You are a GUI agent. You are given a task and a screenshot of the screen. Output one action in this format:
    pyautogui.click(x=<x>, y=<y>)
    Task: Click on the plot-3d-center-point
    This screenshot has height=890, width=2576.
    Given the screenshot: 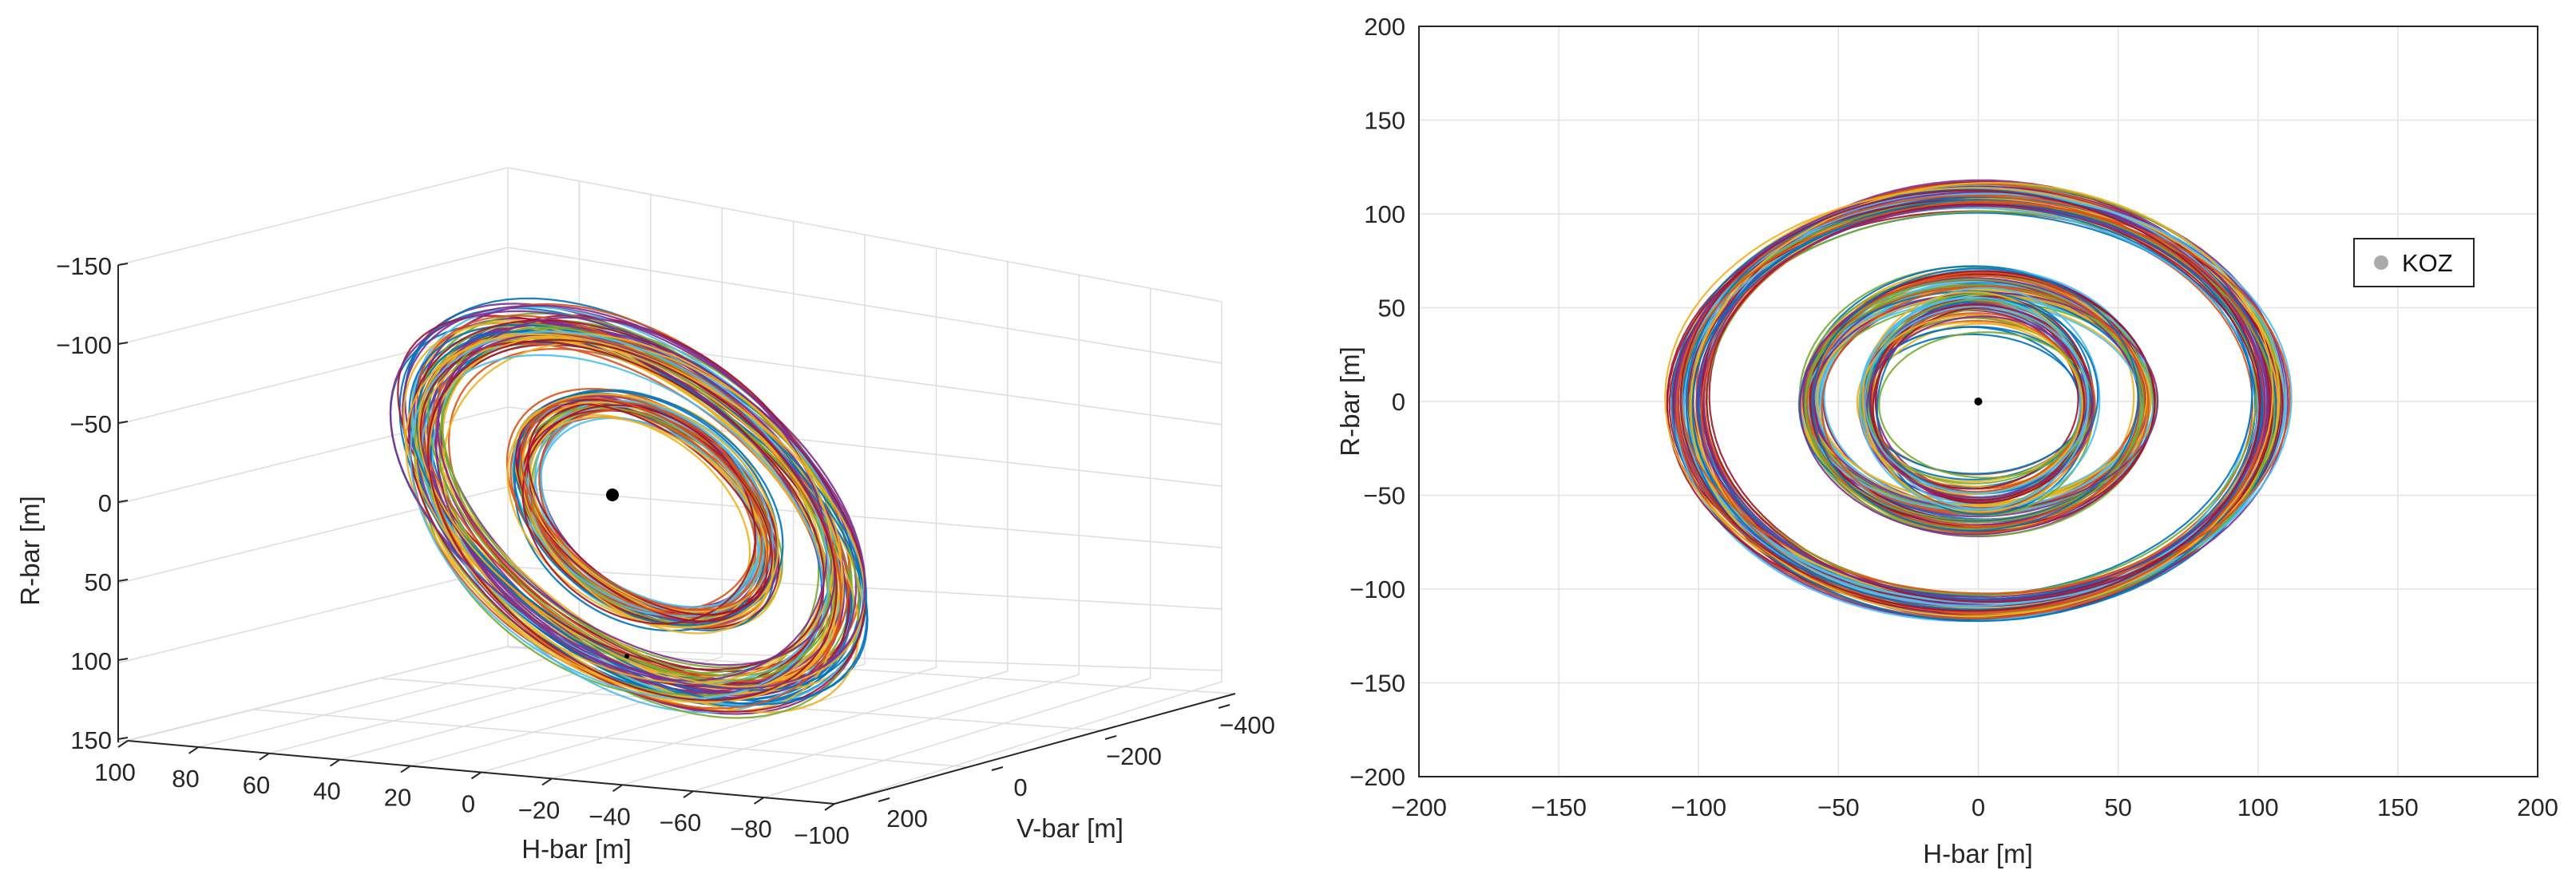 What is the action you would take?
    pyautogui.click(x=612, y=495)
    